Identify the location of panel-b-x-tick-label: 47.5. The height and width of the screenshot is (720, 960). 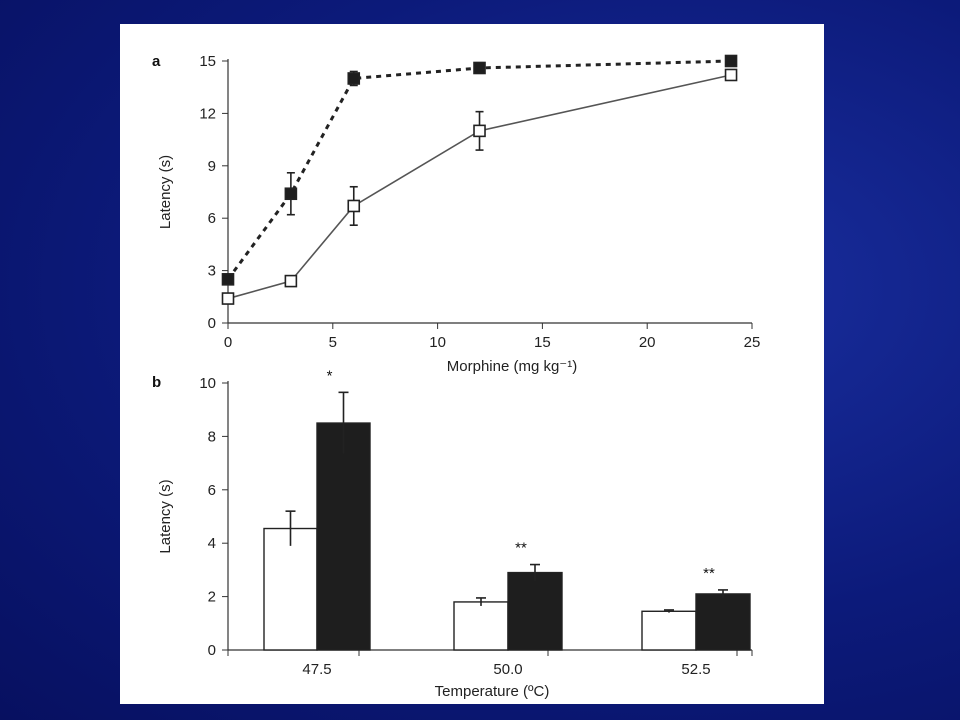
(316, 669).